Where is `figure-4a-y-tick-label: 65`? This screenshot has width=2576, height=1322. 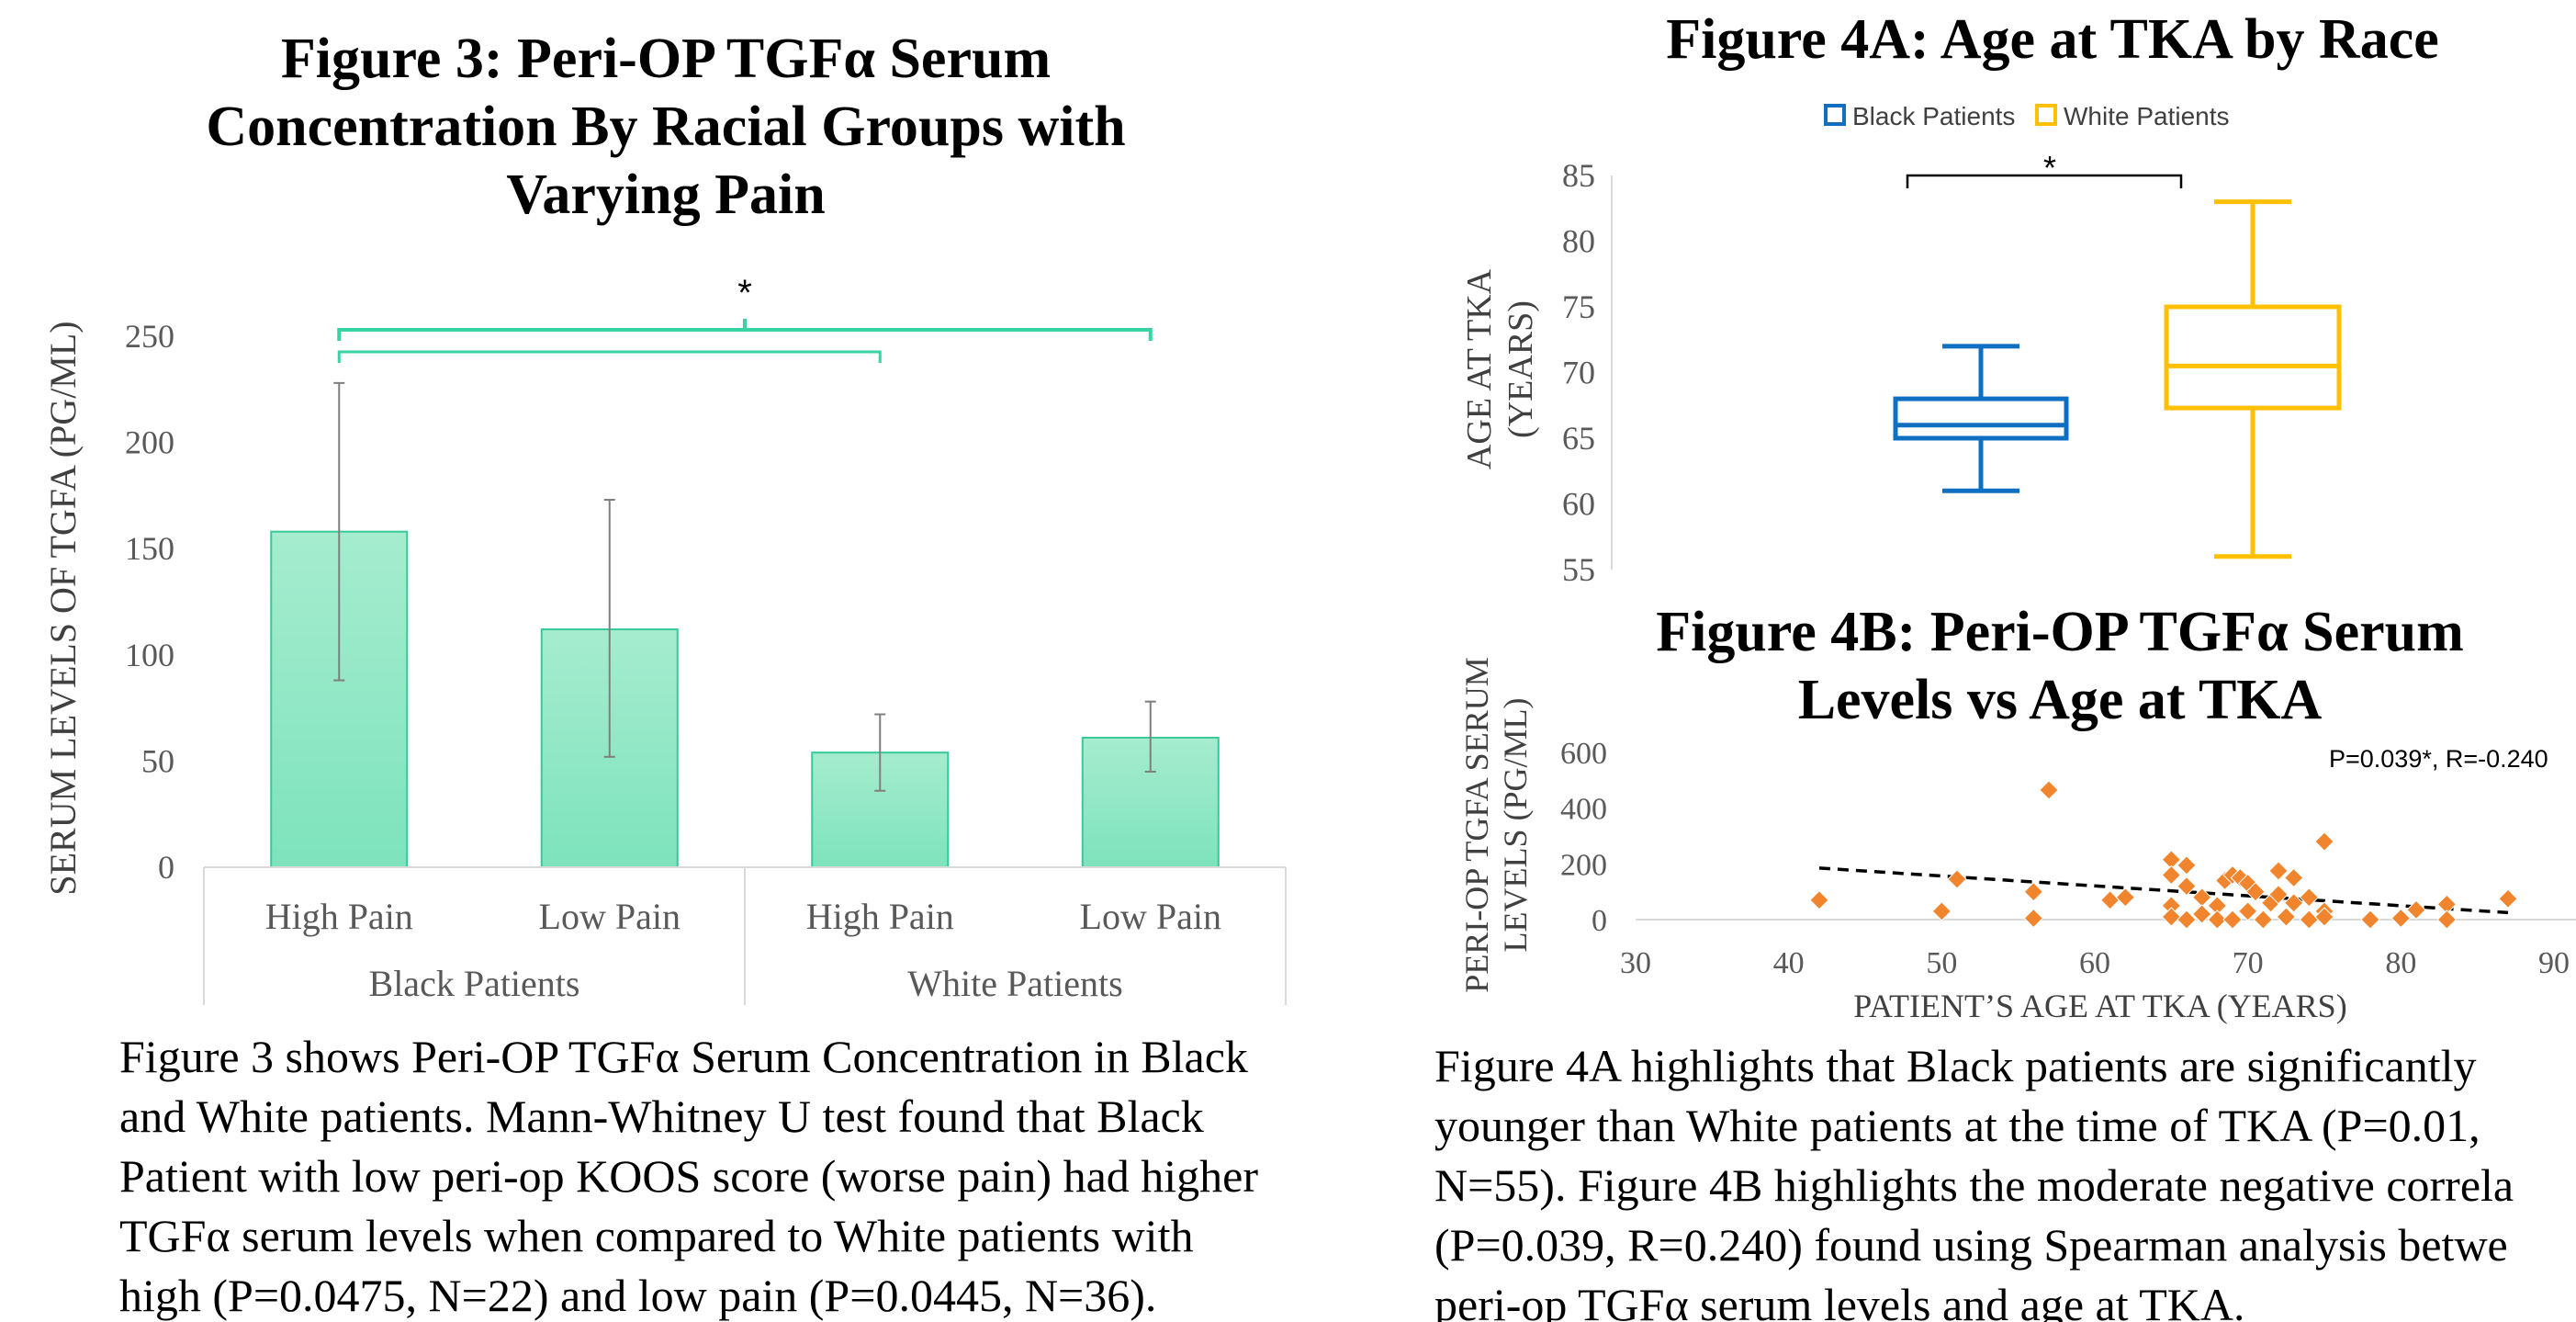 figure-4a-y-tick-label: 65 is located at coordinates (1578, 438).